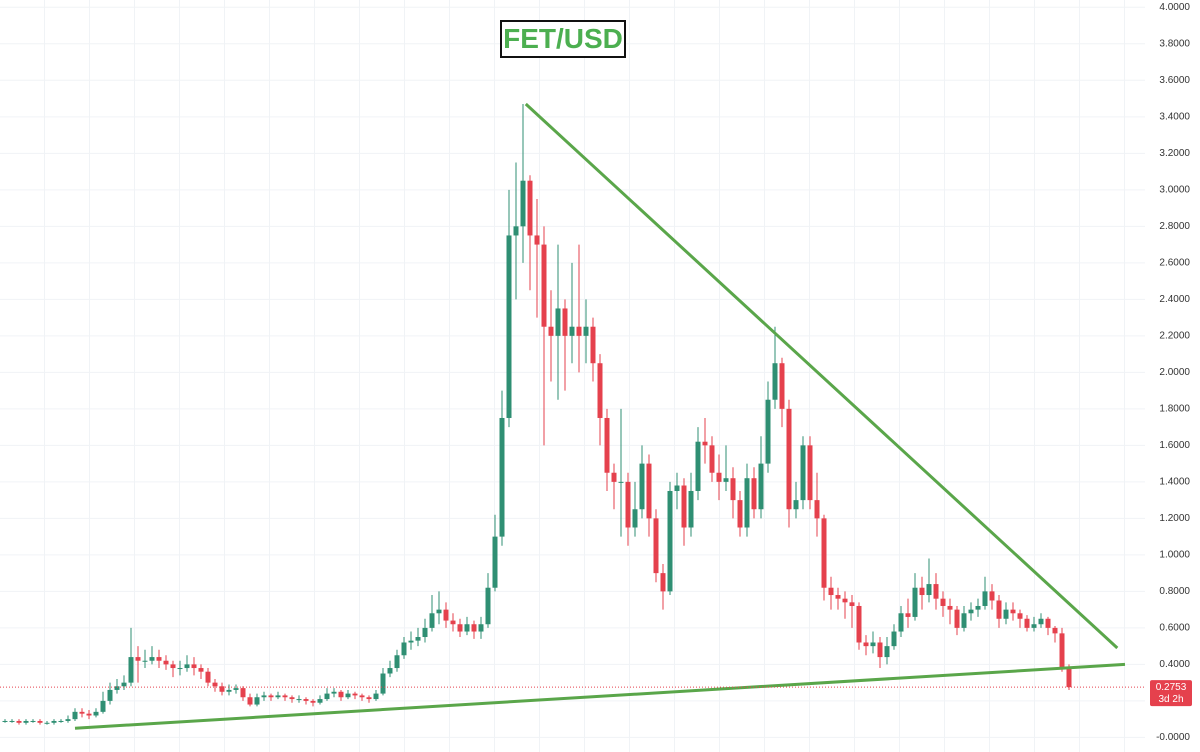 The image size is (1200, 752). What do you see at coordinates (1174, 7) in the screenshot?
I see `y-tick-label: 4.0000` at bounding box center [1174, 7].